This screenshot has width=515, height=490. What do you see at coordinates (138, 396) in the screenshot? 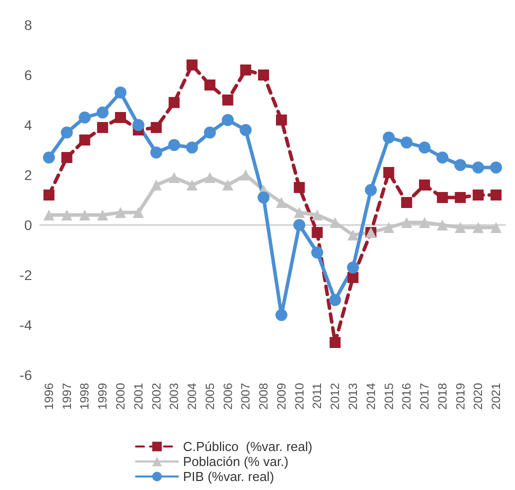
I see `x-tick-label: 2001` at bounding box center [138, 396].